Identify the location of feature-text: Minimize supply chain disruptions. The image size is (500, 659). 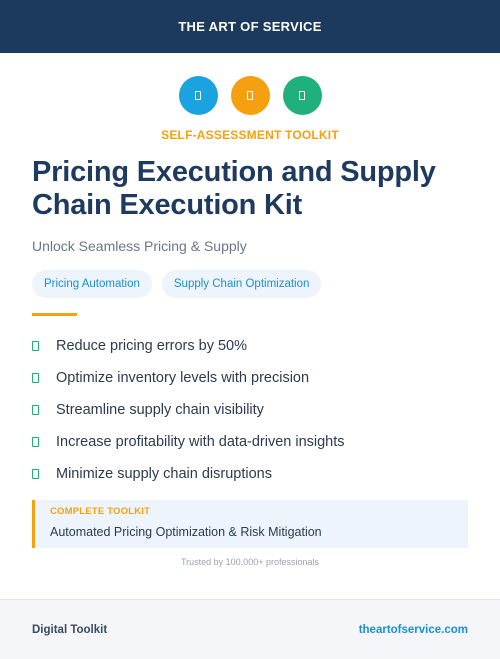
(164, 474).